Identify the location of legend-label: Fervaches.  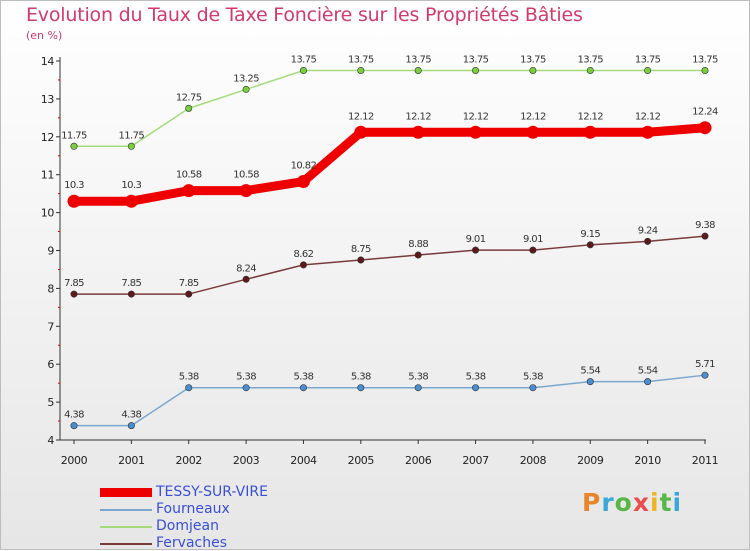
(191, 543).